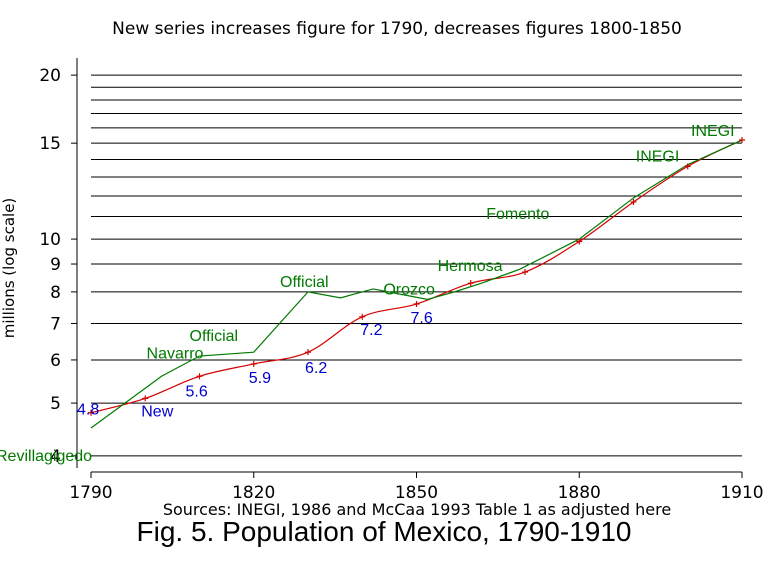  Describe the element at coordinates (197, 391) in the screenshot. I see `data-label: 5.6` at that location.